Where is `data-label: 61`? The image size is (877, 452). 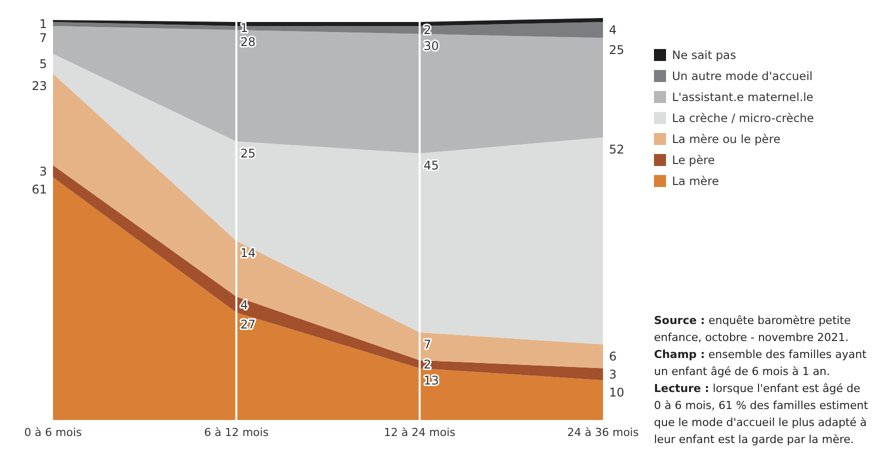 data-label: 61 is located at coordinates (39, 189).